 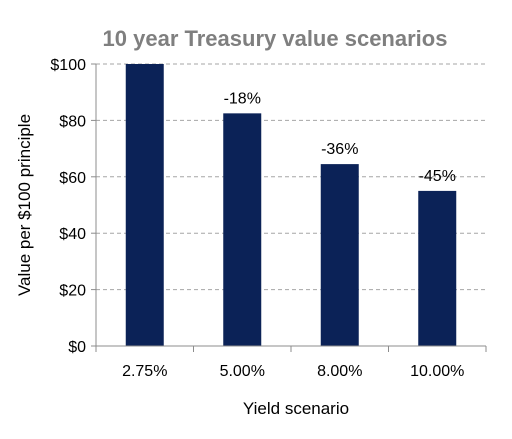 I want to click on y-tick-label: $0, so click(x=77, y=347).